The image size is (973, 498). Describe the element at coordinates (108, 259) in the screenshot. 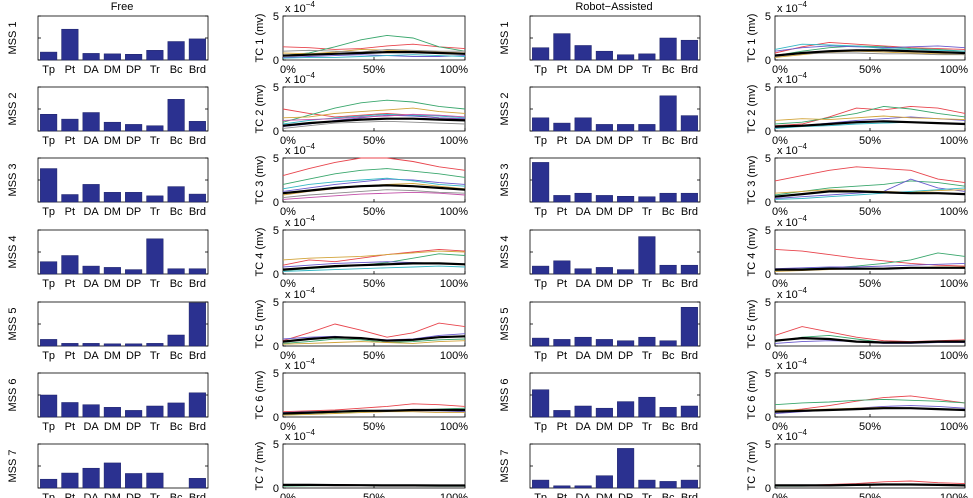

I see `free-mss-panel-4: Tp Pt DA DM DP Tr Bc Brd MSS 4` at that location.